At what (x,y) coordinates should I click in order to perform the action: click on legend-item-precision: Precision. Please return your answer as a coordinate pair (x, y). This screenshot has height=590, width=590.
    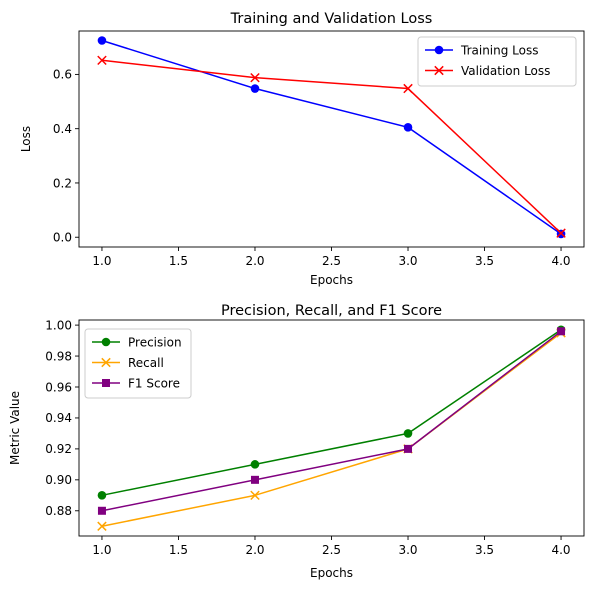
    Looking at the image, I should click on (137, 342).